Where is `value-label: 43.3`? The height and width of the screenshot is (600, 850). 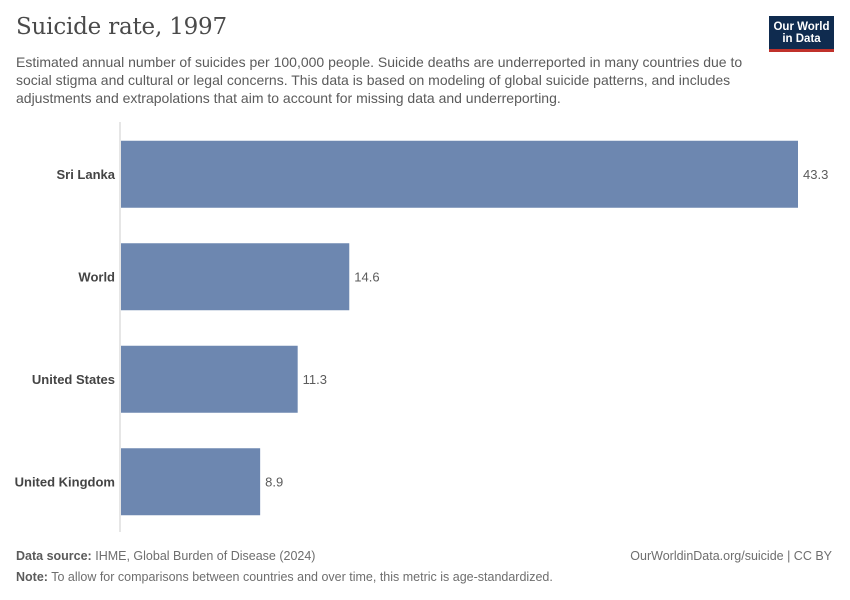 value-label: 43.3 is located at coordinates (815, 174).